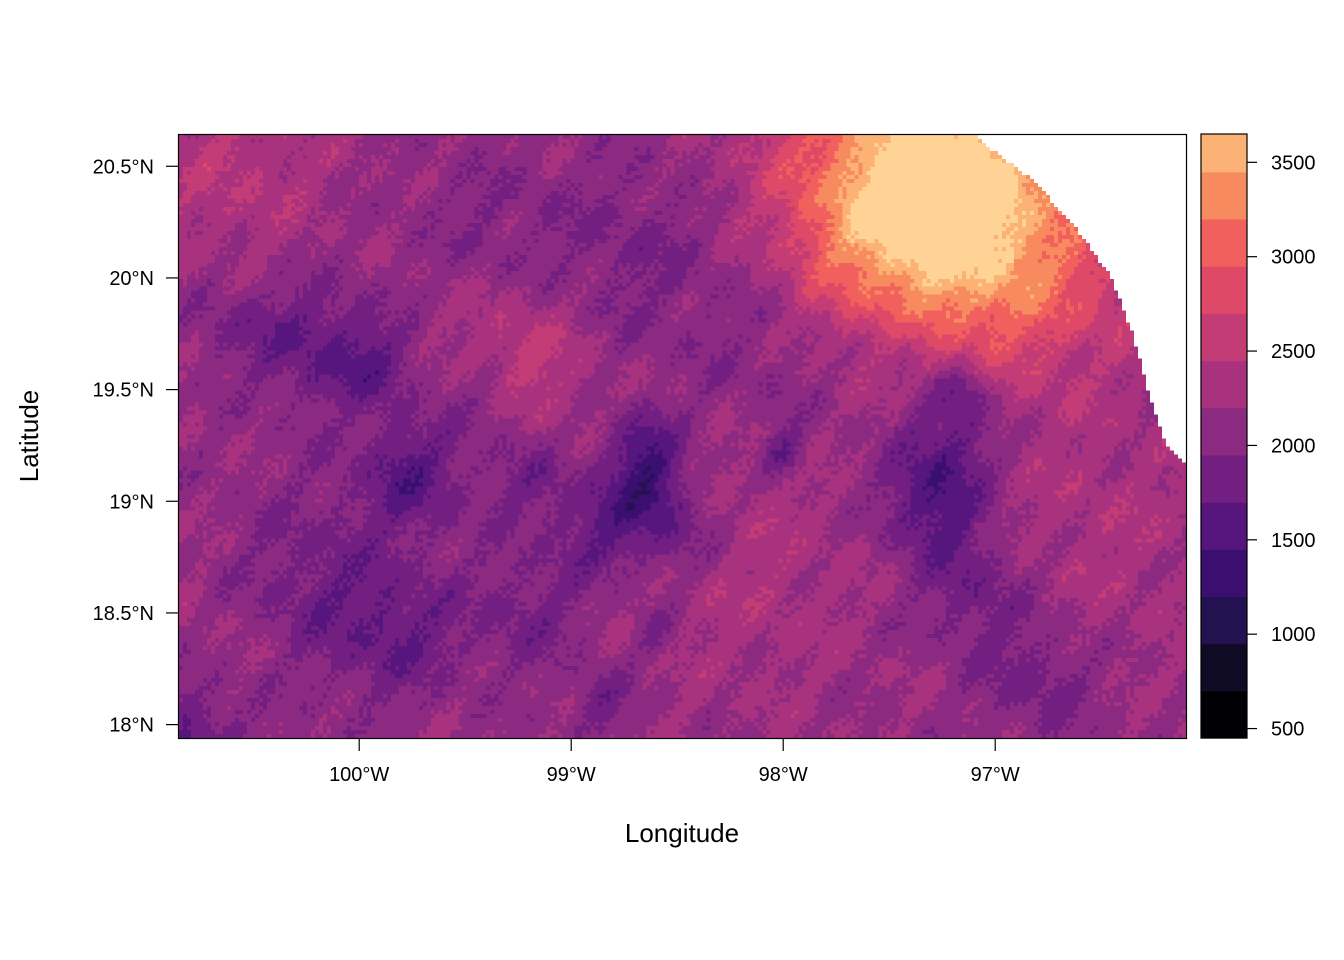 Image resolution: width=1344 pixels, height=960 pixels. I want to click on y-tick-label: 20.5°N, so click(123, 167).